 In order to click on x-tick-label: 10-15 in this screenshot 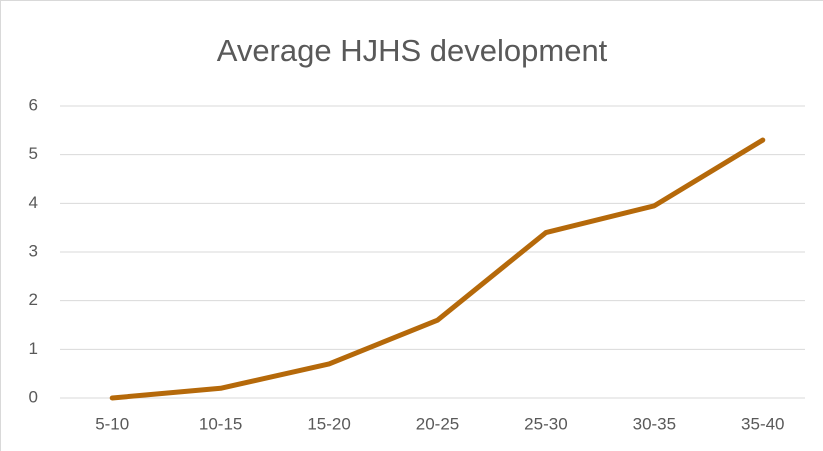, I will do `click(220, 423)`.